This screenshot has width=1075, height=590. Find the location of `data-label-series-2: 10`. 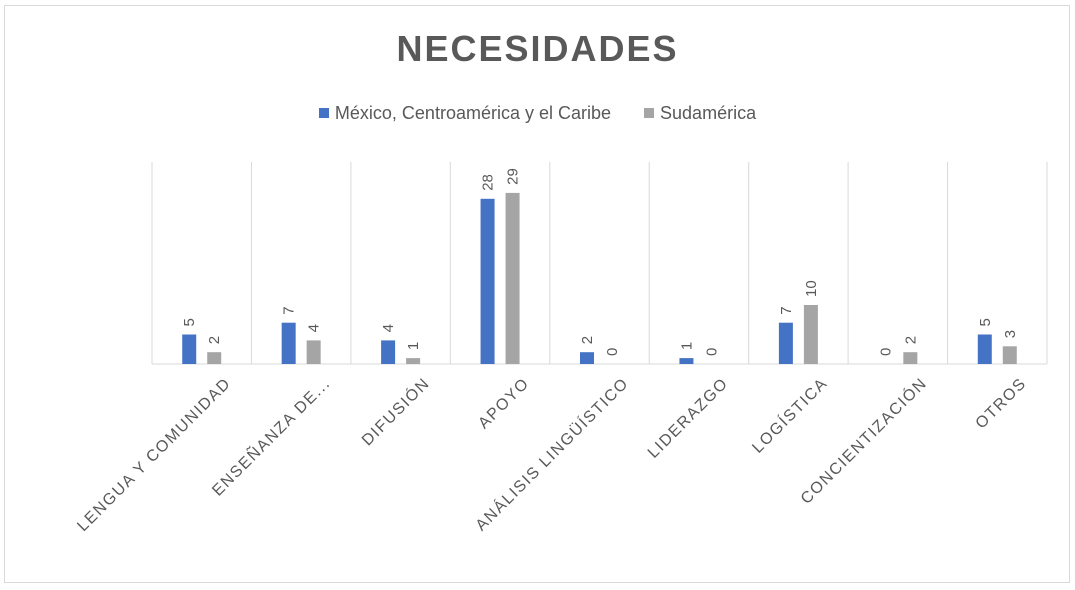

data-label-series-2: 10 is located at coordinates (811, 288).